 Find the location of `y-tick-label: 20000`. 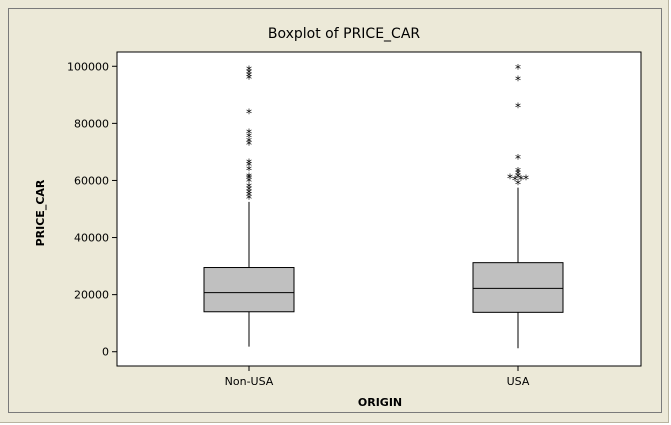

y-tick-label: 20000 is located at coordinates (91, 295).